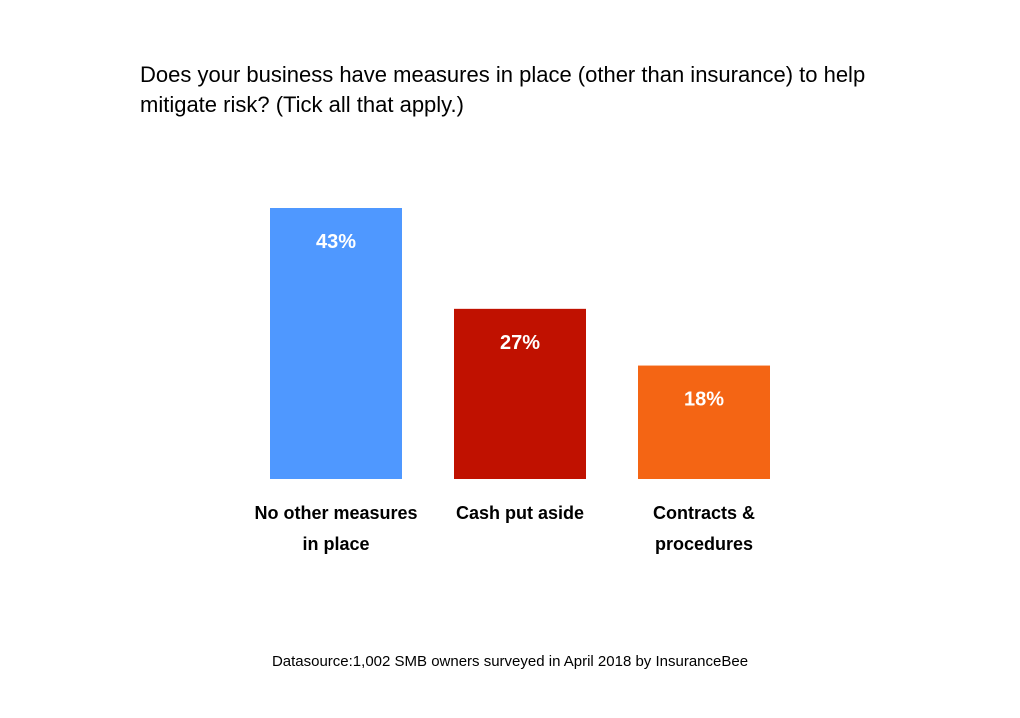  Describe the element at coordinates (704, 528) in the screenshot. I see `category-label-3: Contracts & procedures` at that location.